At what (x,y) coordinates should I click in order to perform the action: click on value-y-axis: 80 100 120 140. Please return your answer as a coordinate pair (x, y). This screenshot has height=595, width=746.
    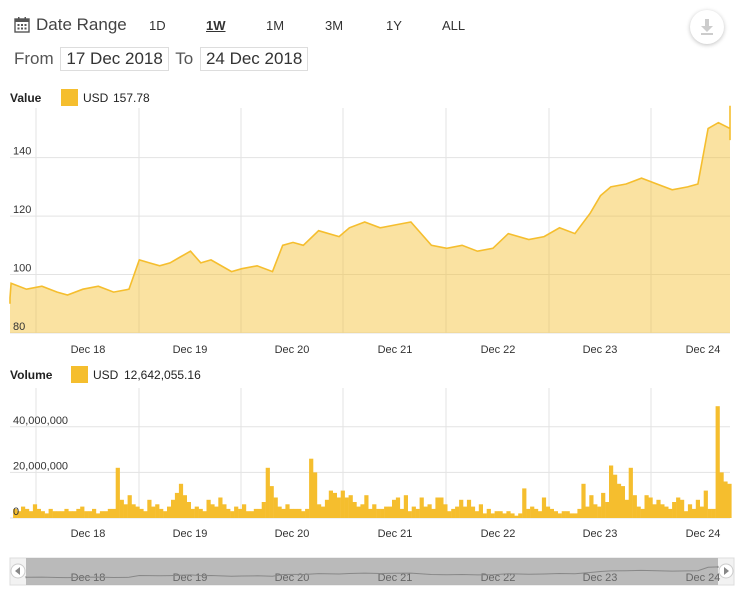
    Looking at the image, I should click on (22, 239).